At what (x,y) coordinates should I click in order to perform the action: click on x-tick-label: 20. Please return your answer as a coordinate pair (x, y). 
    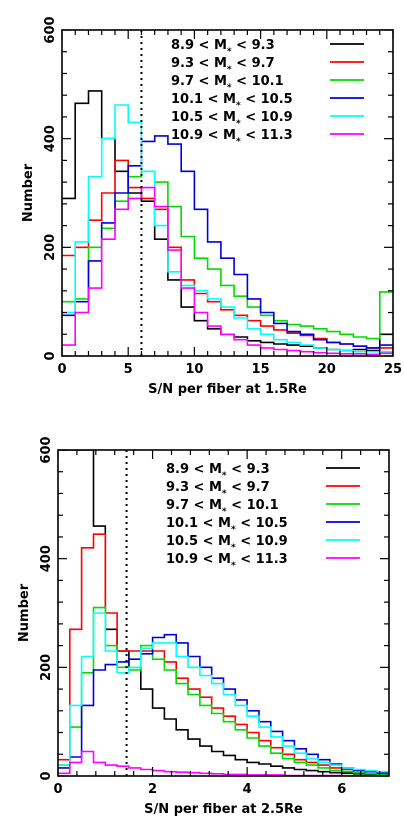
    Looking at the image, I should click on (327, 369).